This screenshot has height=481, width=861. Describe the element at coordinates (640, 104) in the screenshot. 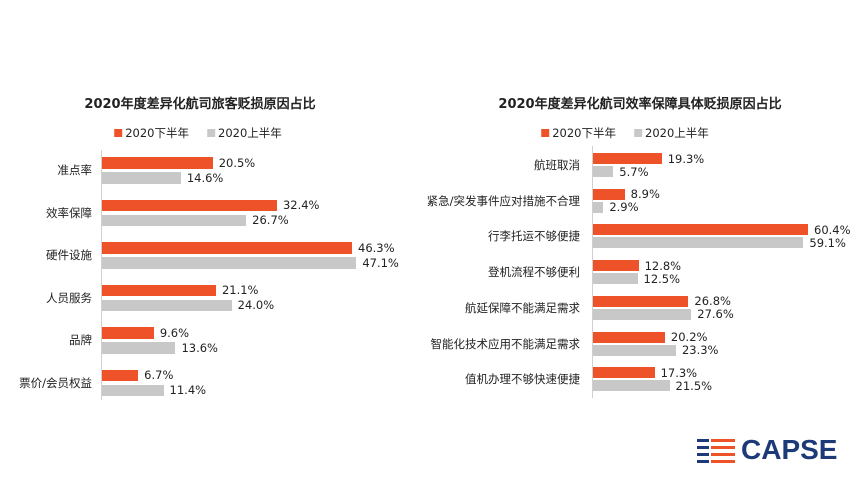

I see `right-chart-title: 2020年度差异化航司效率保障具体贬损原因占比` at that location.